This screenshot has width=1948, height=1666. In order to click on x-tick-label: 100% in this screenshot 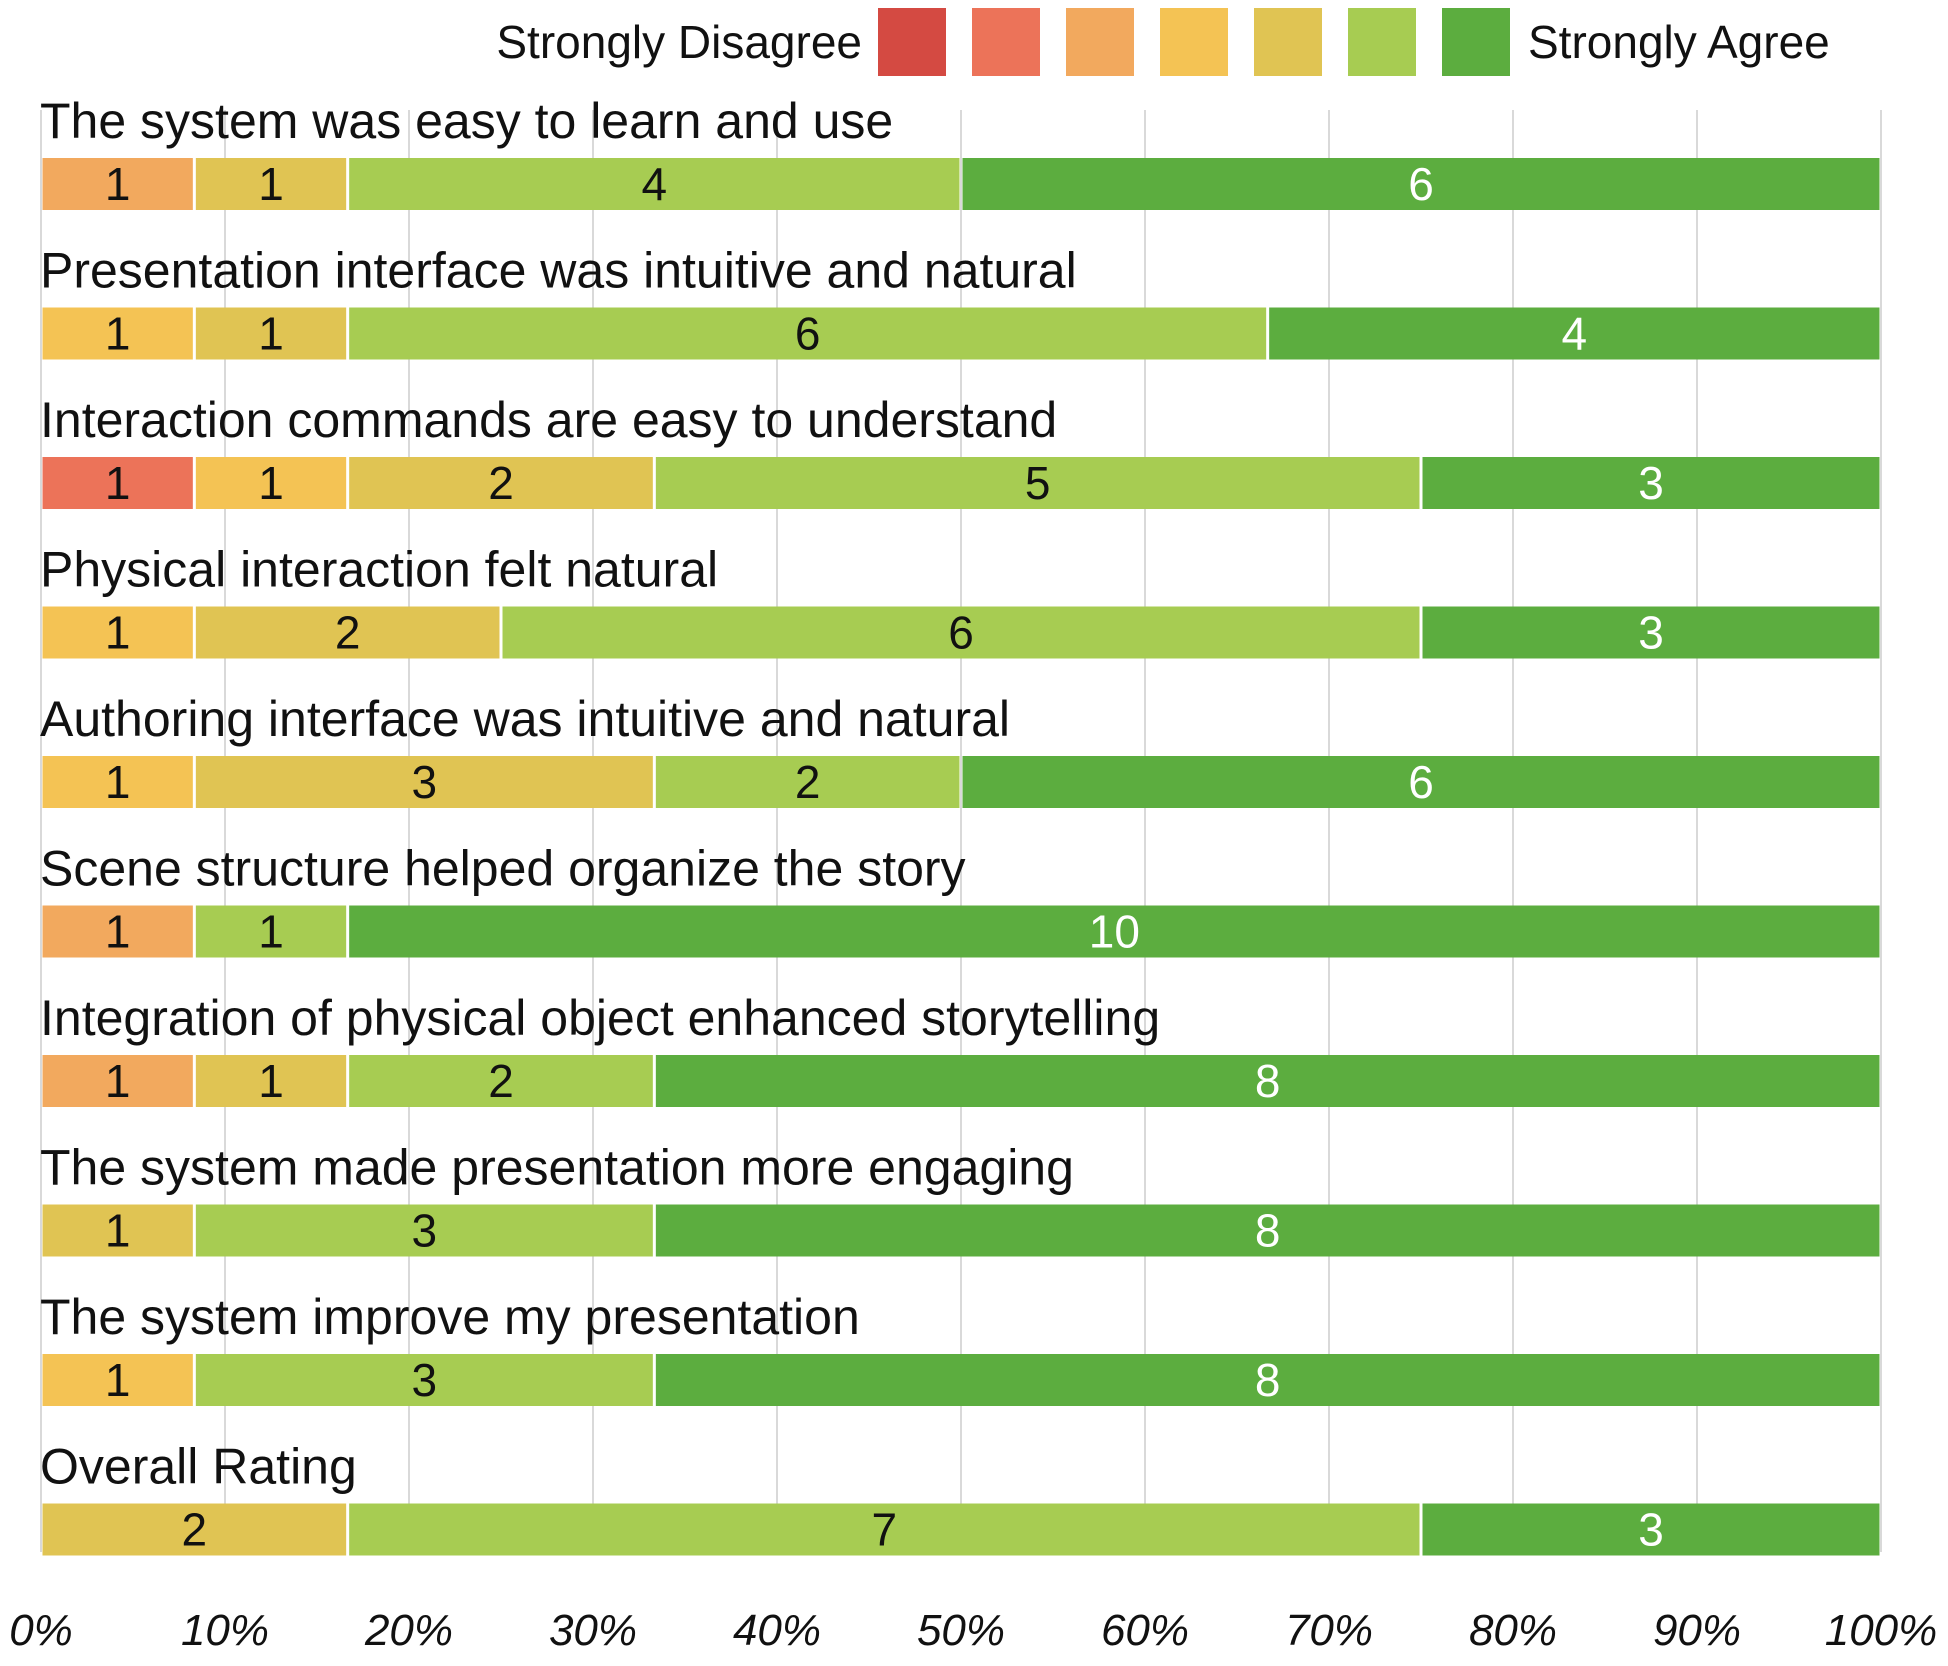, I will do `click(1881, 1630)`.